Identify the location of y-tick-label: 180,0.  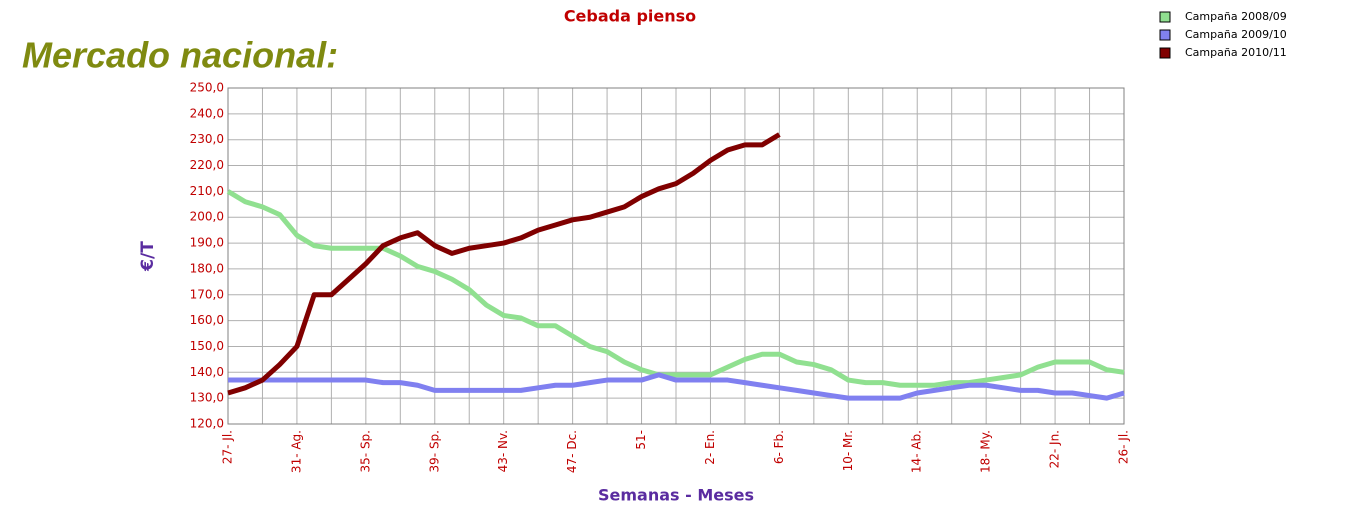
(207, 268).